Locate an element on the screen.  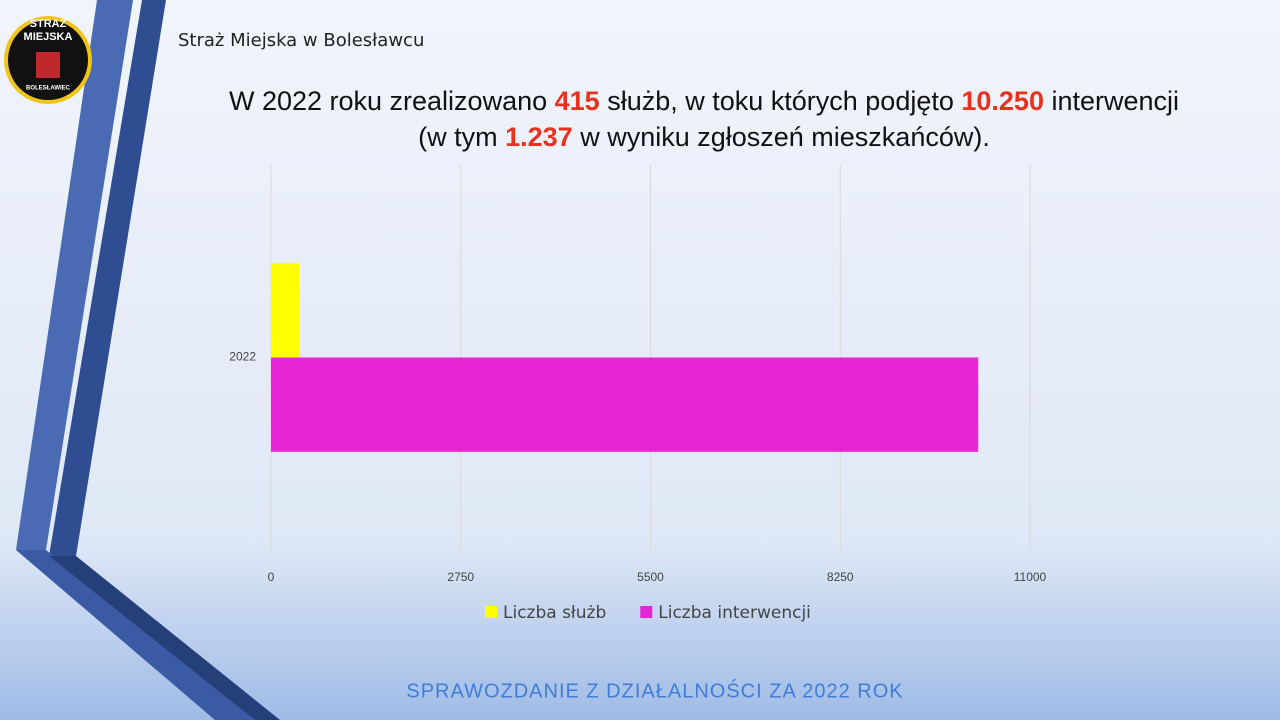
title-segment: służb, w toku których podjęto is located at coordinates (781, 101).